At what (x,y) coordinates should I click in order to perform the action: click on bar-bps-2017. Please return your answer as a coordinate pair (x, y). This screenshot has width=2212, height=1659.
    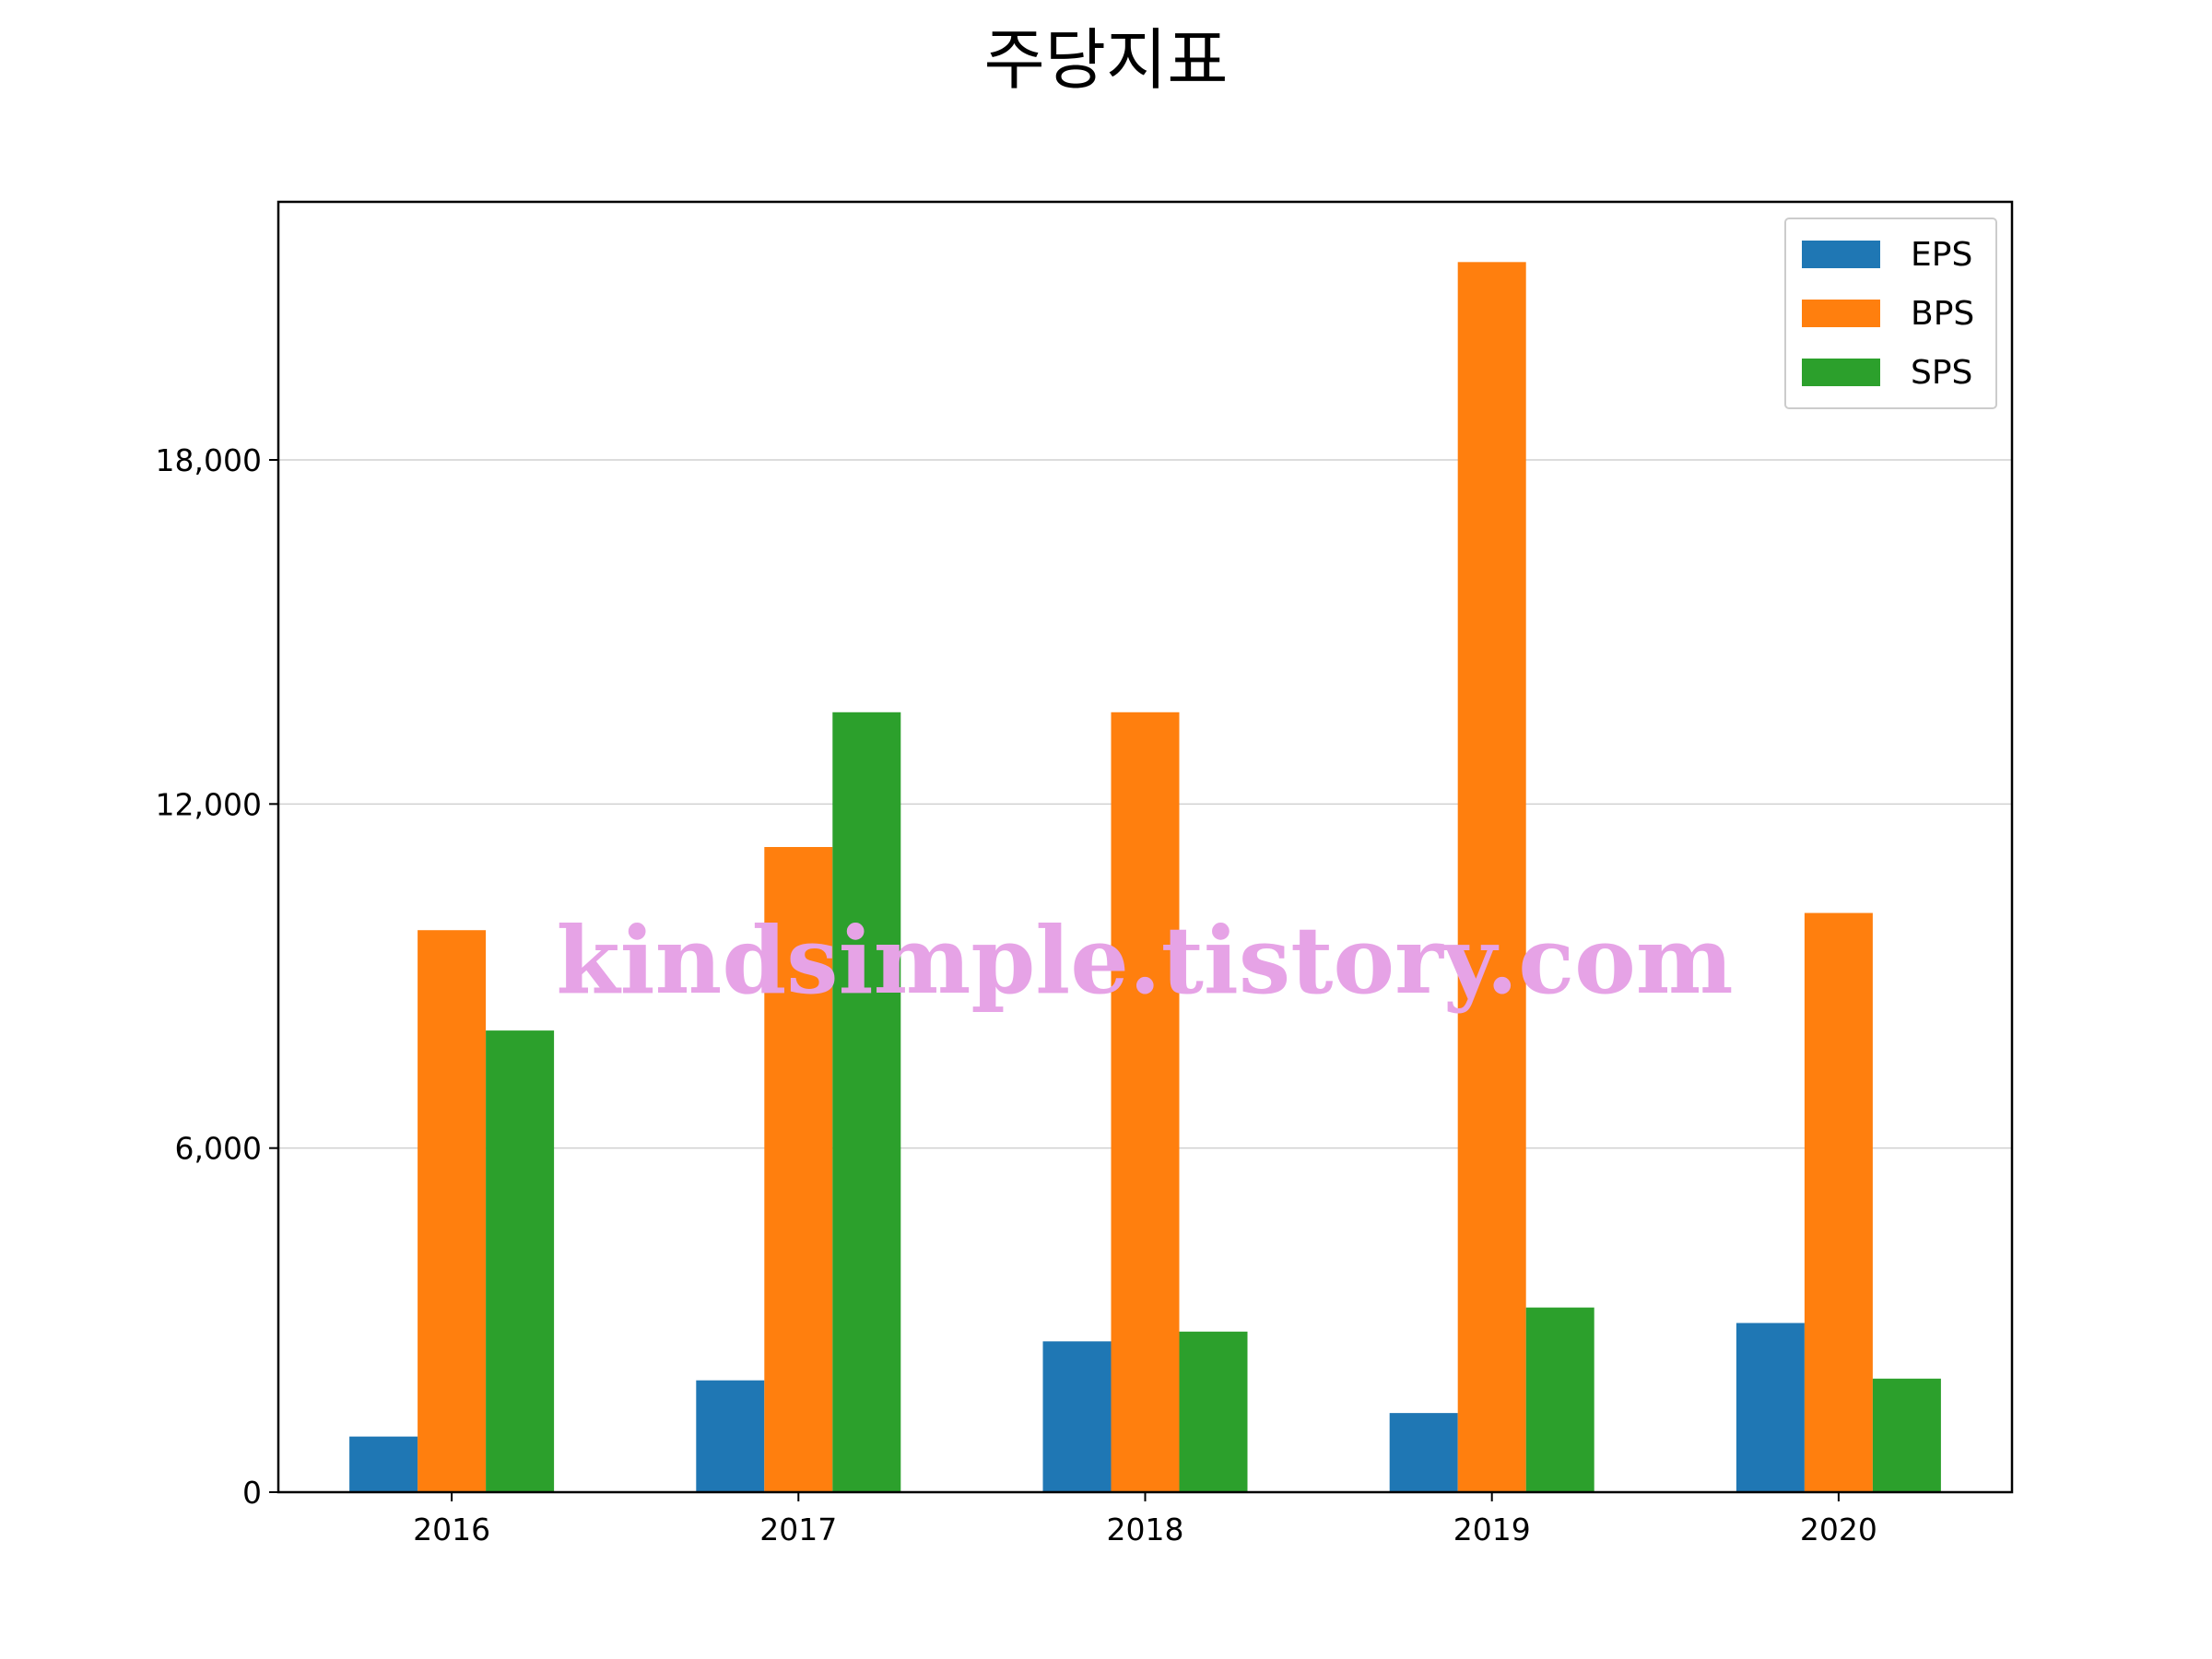
    Looking at the image, I should click on (798, 1169).